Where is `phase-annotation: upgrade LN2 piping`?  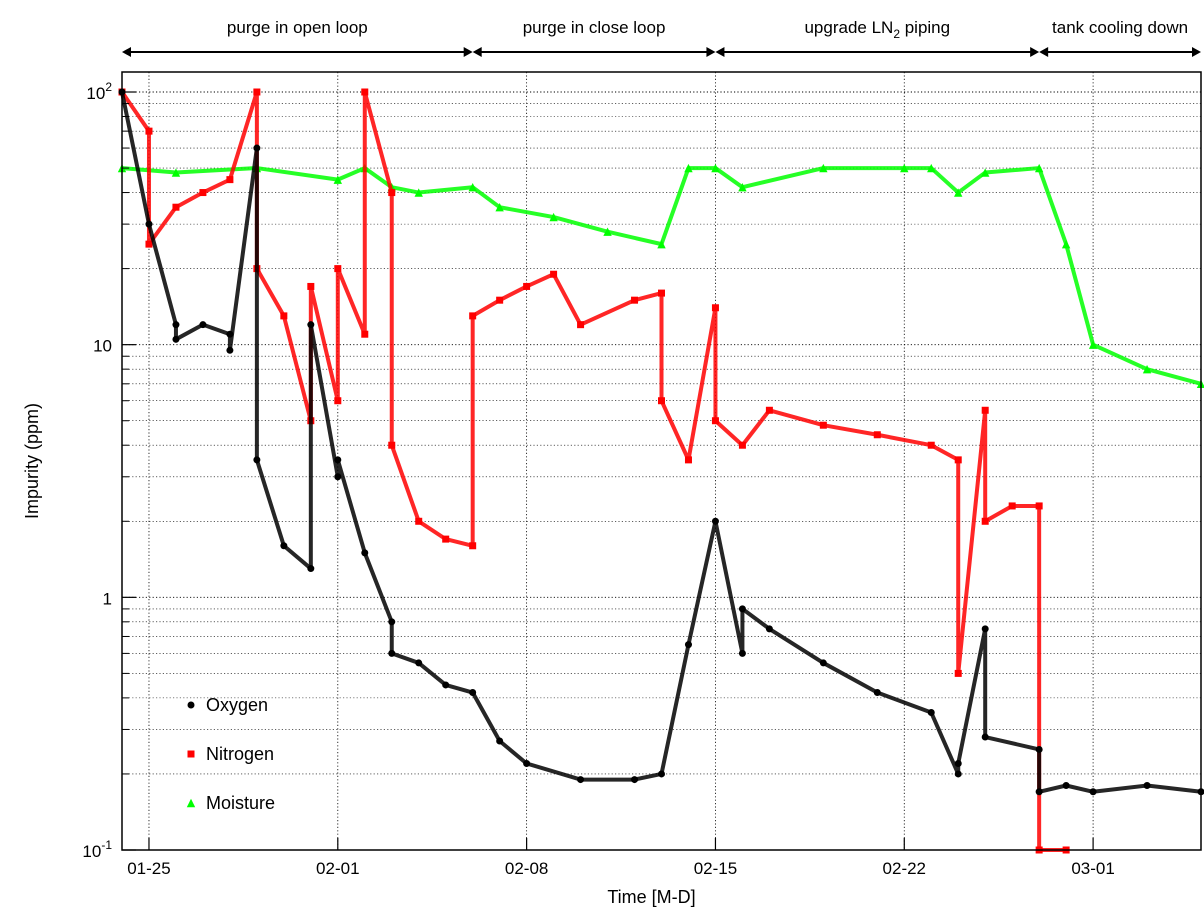
phase-annotation: upgrade LN2 piping is located at coordinates (877, 37).